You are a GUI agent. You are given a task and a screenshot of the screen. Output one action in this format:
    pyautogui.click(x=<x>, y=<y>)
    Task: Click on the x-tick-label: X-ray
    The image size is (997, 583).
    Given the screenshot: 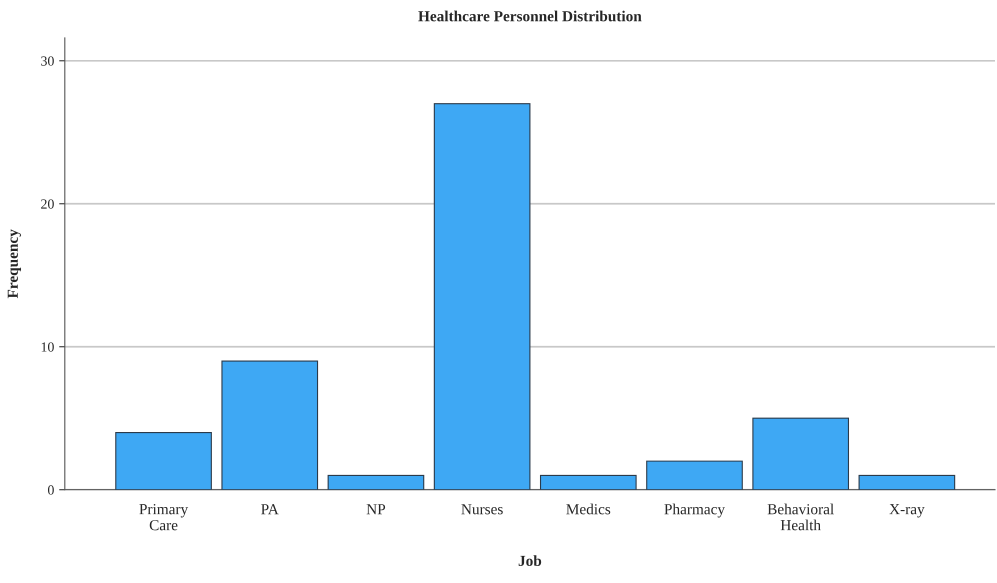 What is the action you would take?
    pyautogui.click(x=907, y=511)
    